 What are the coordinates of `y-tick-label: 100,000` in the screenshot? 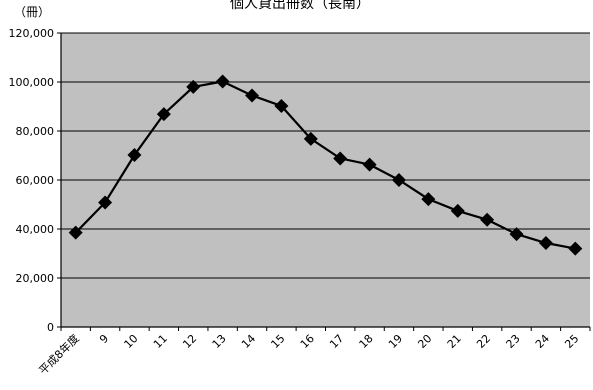 It's located at (32, 82).